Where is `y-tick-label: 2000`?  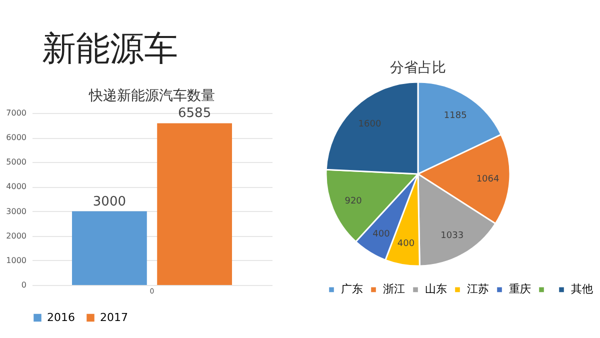
y-tick-label: 2000 is located at coordinates (16, 235).